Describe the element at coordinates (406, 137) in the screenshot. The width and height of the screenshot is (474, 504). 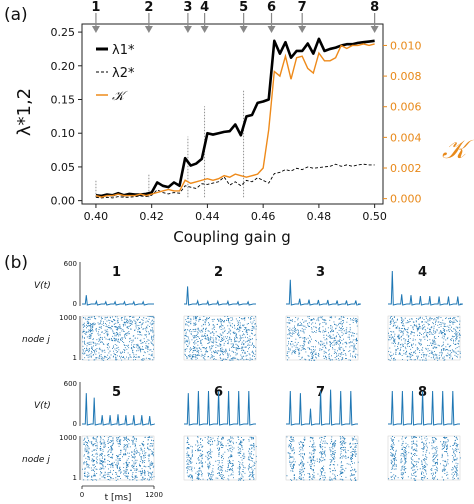
I see `y2-tick-label: 0.004` at that location.